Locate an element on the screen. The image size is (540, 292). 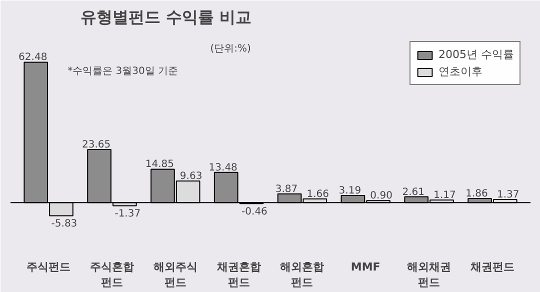
data-label: 3.19 is located at coordinates (350, 190).